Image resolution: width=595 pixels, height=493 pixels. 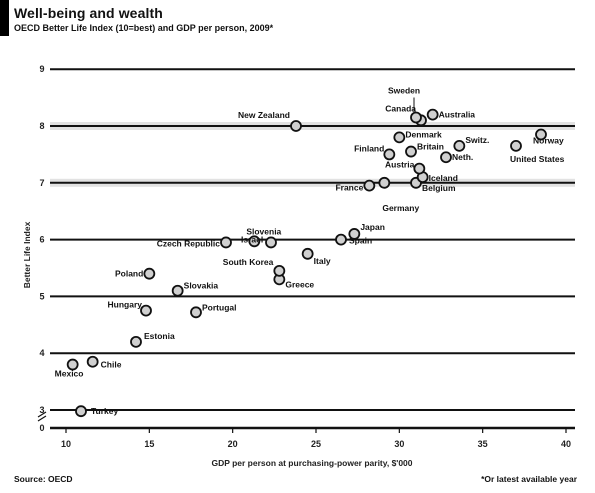 I want to click on point-label: Denmark, so click(x=423, y=134).